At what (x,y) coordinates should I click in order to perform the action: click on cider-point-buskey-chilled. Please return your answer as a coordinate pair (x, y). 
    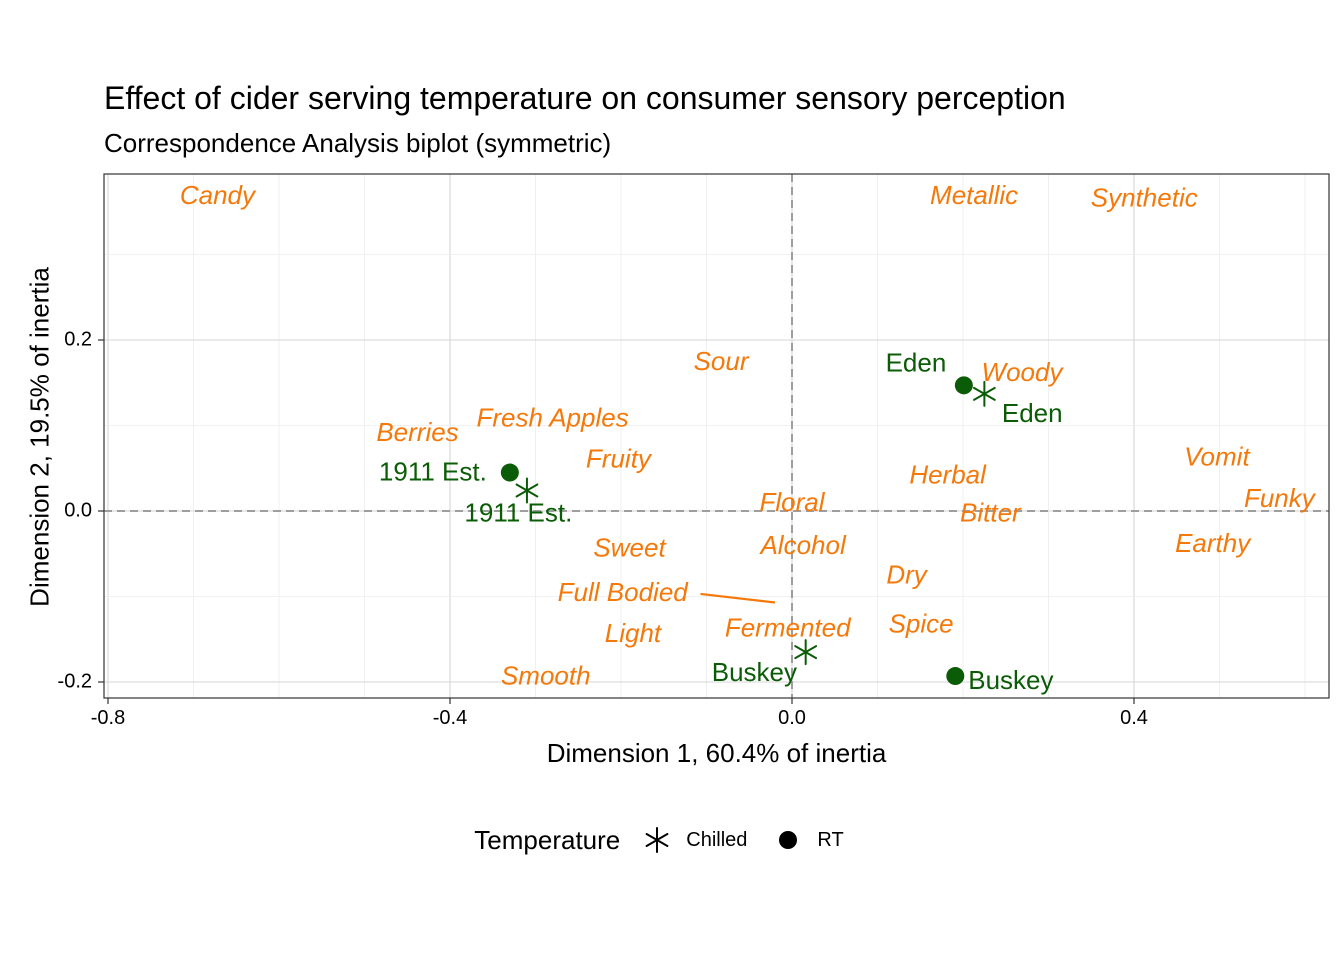
    Looking at the image, I should click on (806, 652).